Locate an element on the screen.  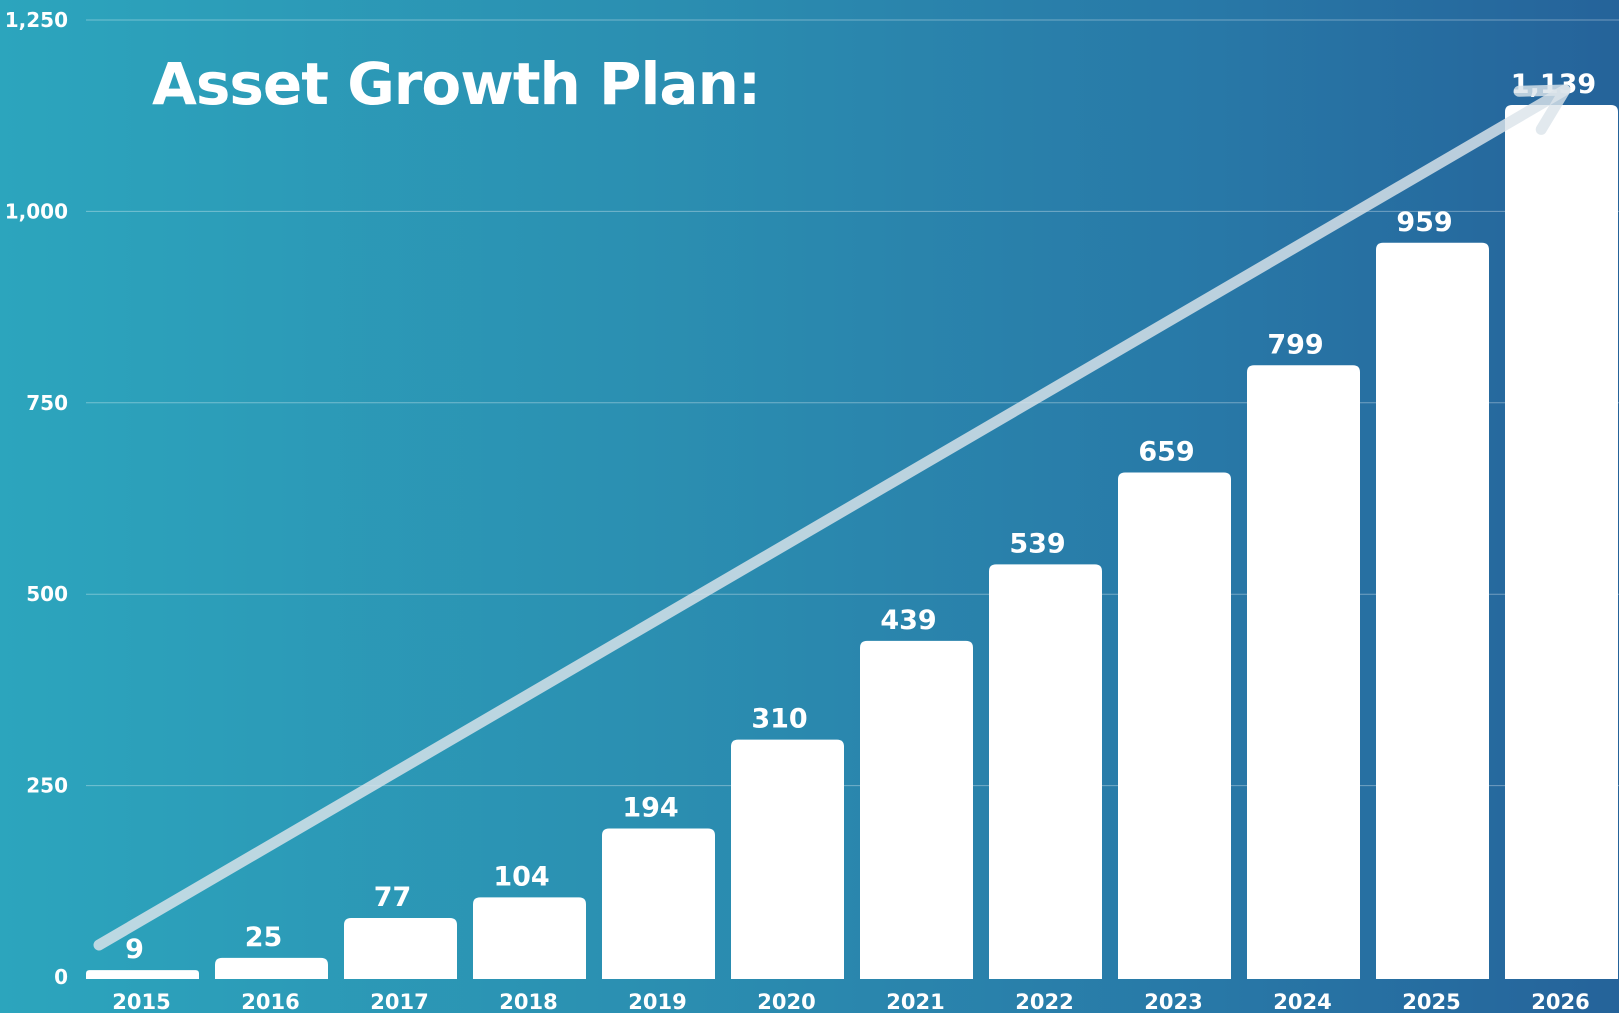
x-tick-label: 2026 is located at coordinates (1560, 1001).